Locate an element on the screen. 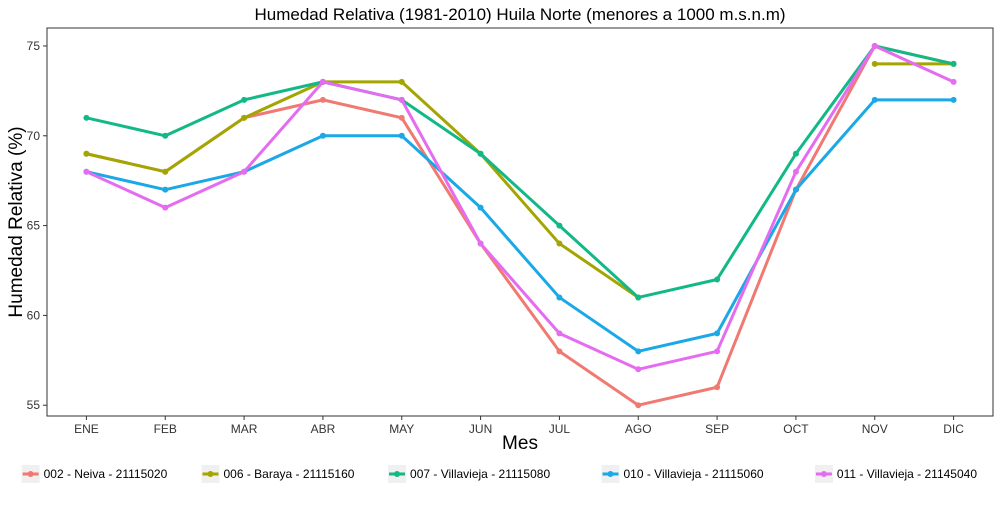  x-axis: ENE FEB MAR ABR MAY JUN JUL AGO SEP OCT NOV DIC is located at coordinates (519, 426).